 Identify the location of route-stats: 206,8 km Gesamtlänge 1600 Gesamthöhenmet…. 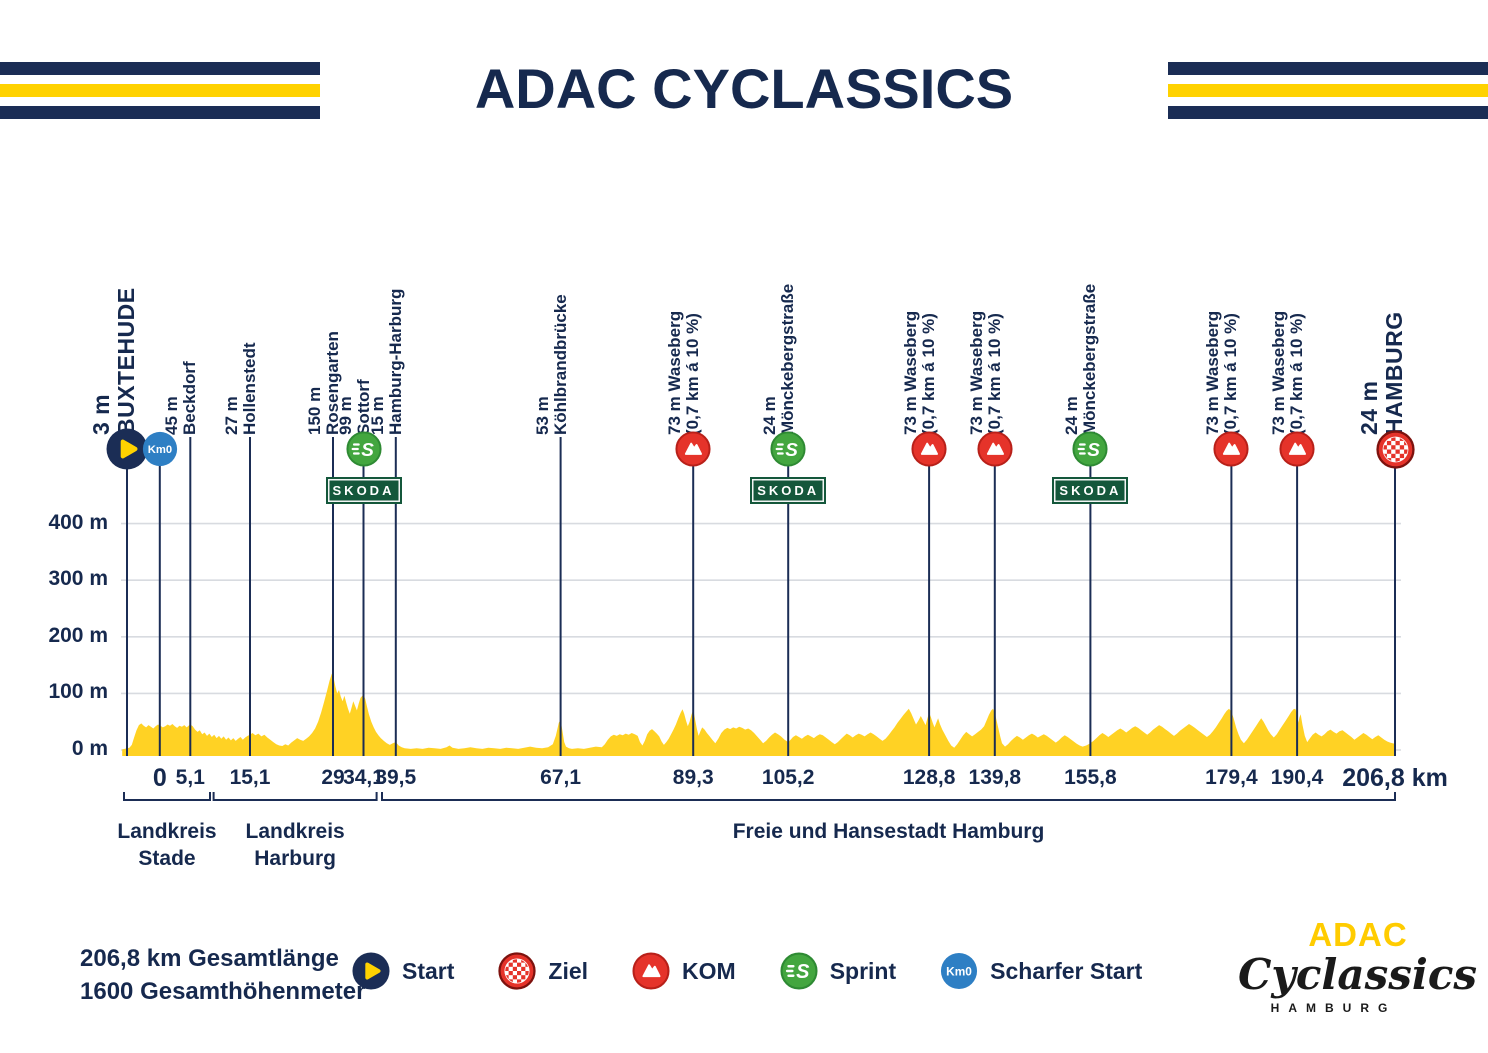
(222, 975).